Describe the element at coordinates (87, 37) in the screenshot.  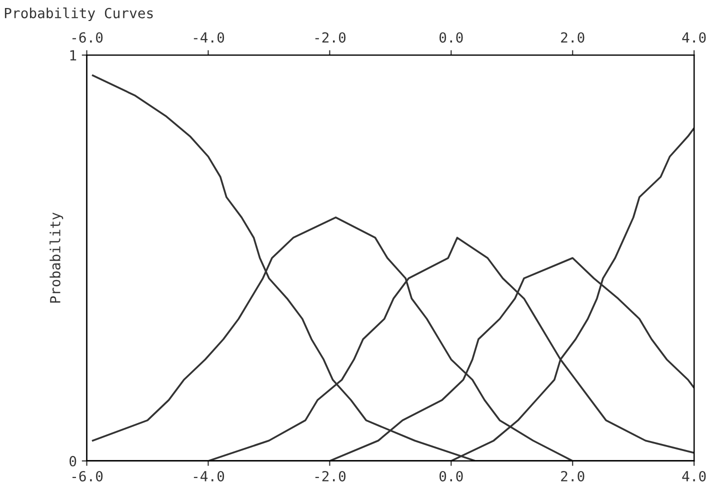
I see `x2-tick-label: -6.0` at that location.